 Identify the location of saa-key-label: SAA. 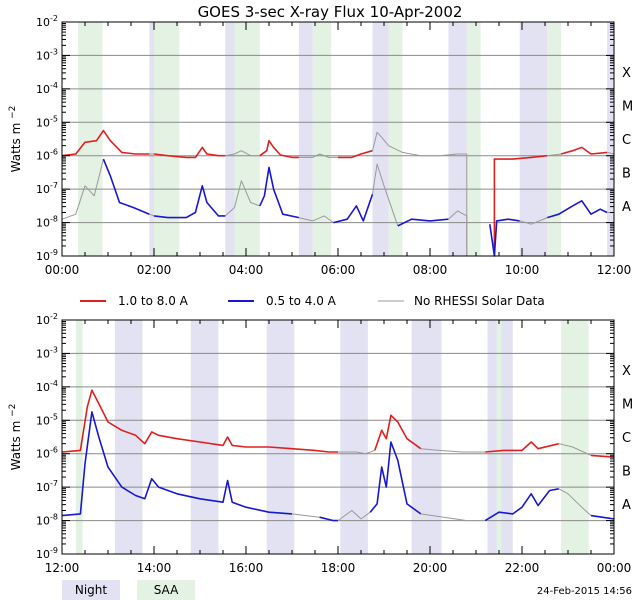
(166, 590).